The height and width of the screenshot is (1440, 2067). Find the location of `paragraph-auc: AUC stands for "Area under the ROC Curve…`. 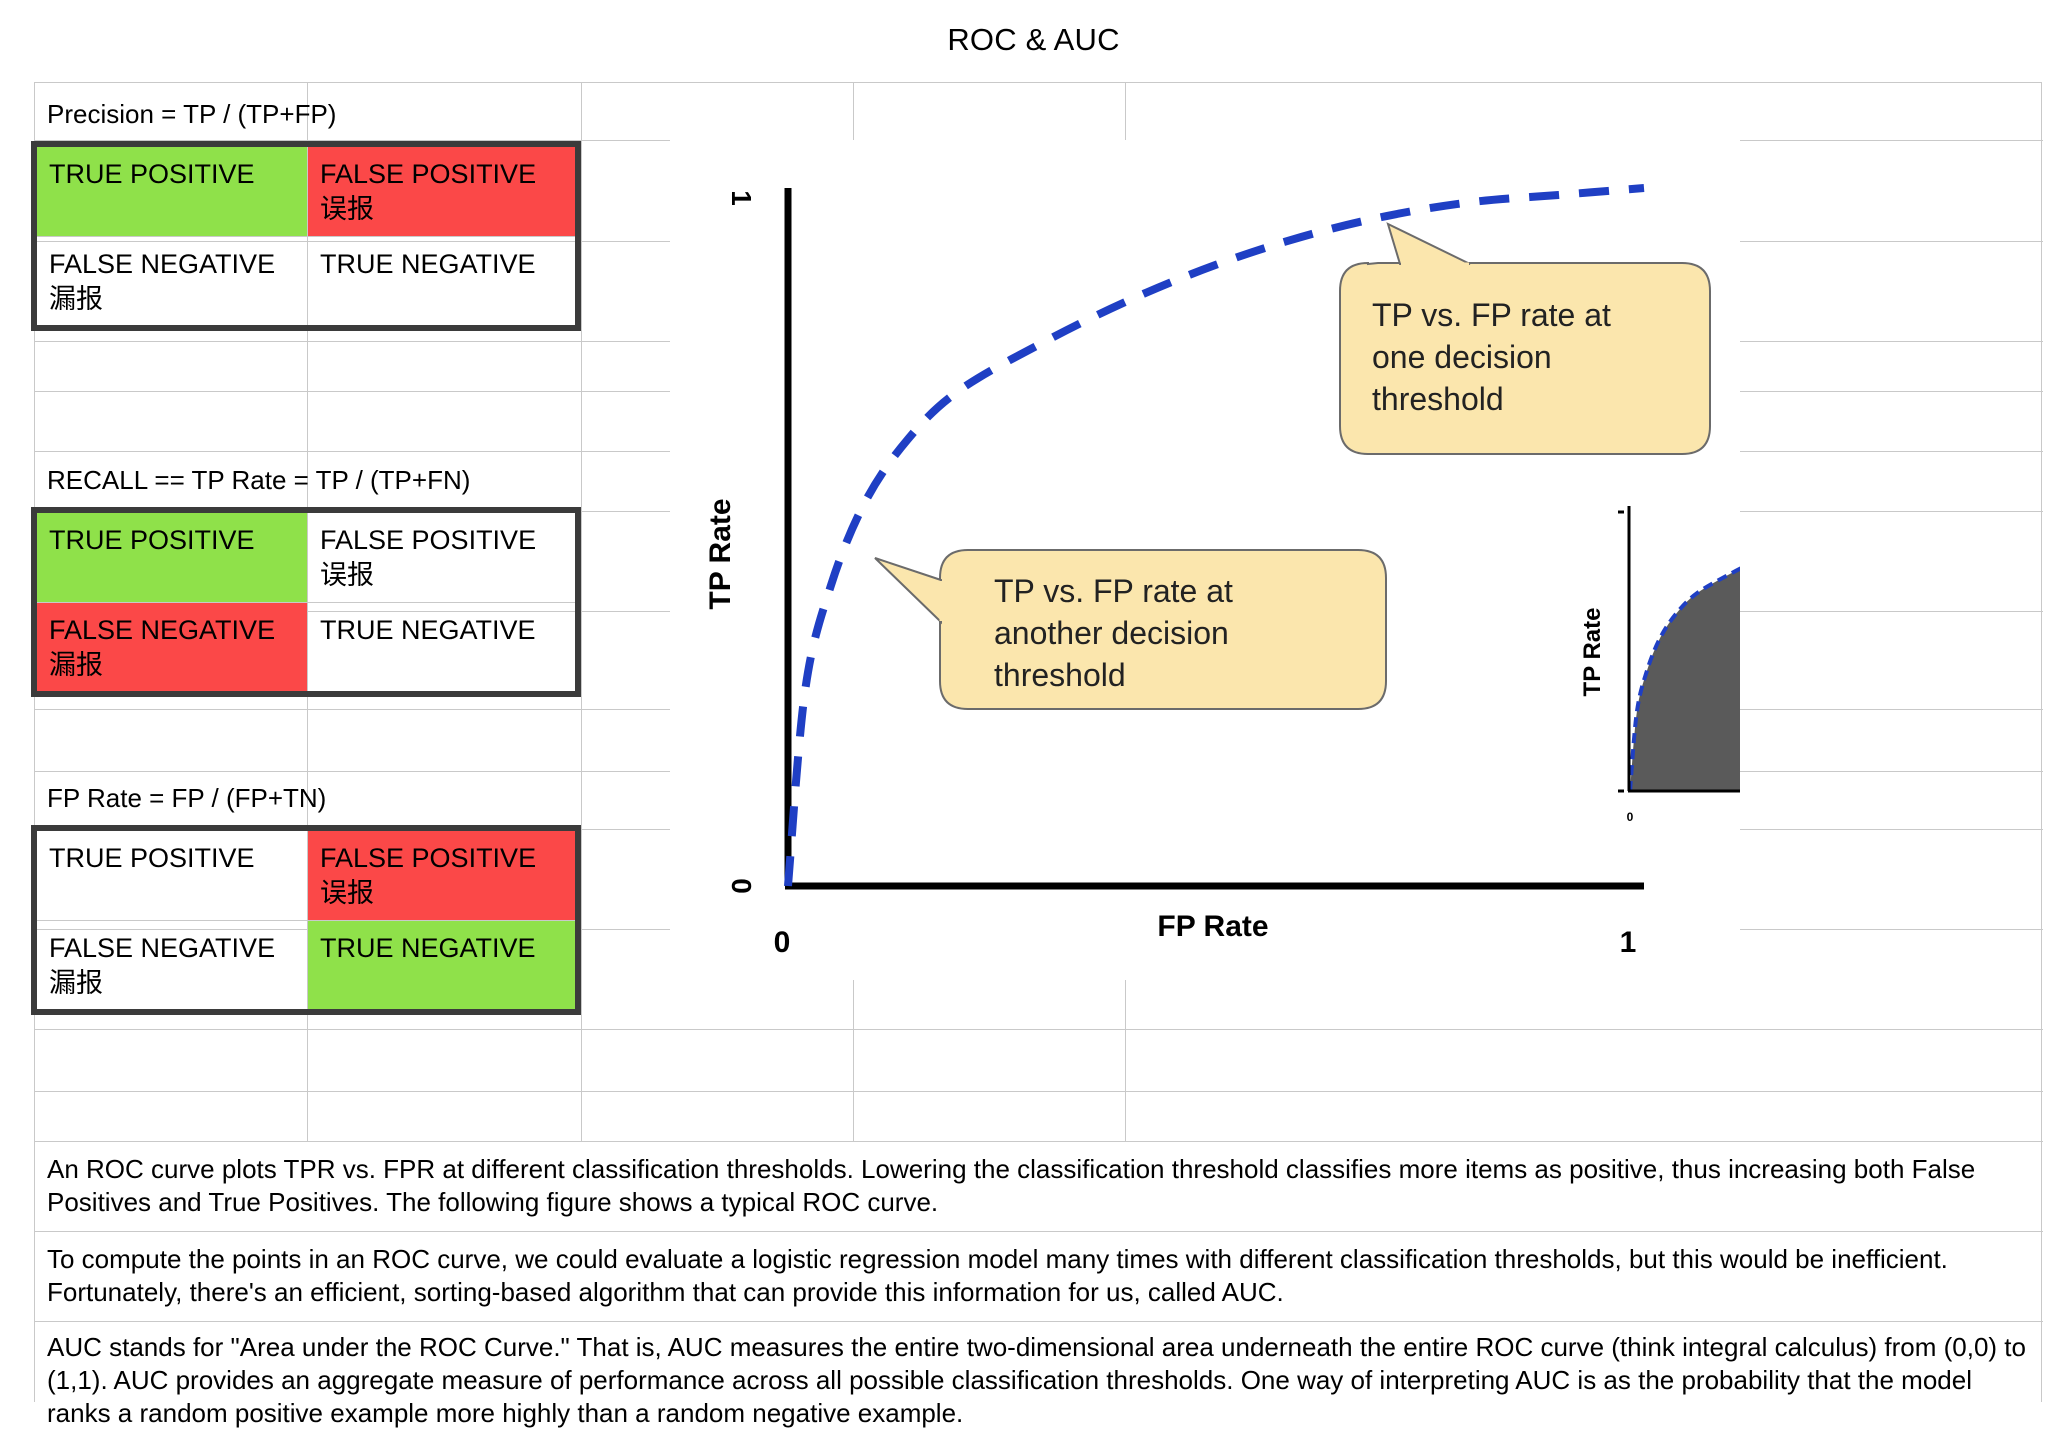

paragraph-auc: AUC stands for "Area under the ROC Curve… is located at coordinates (1037, 1380).